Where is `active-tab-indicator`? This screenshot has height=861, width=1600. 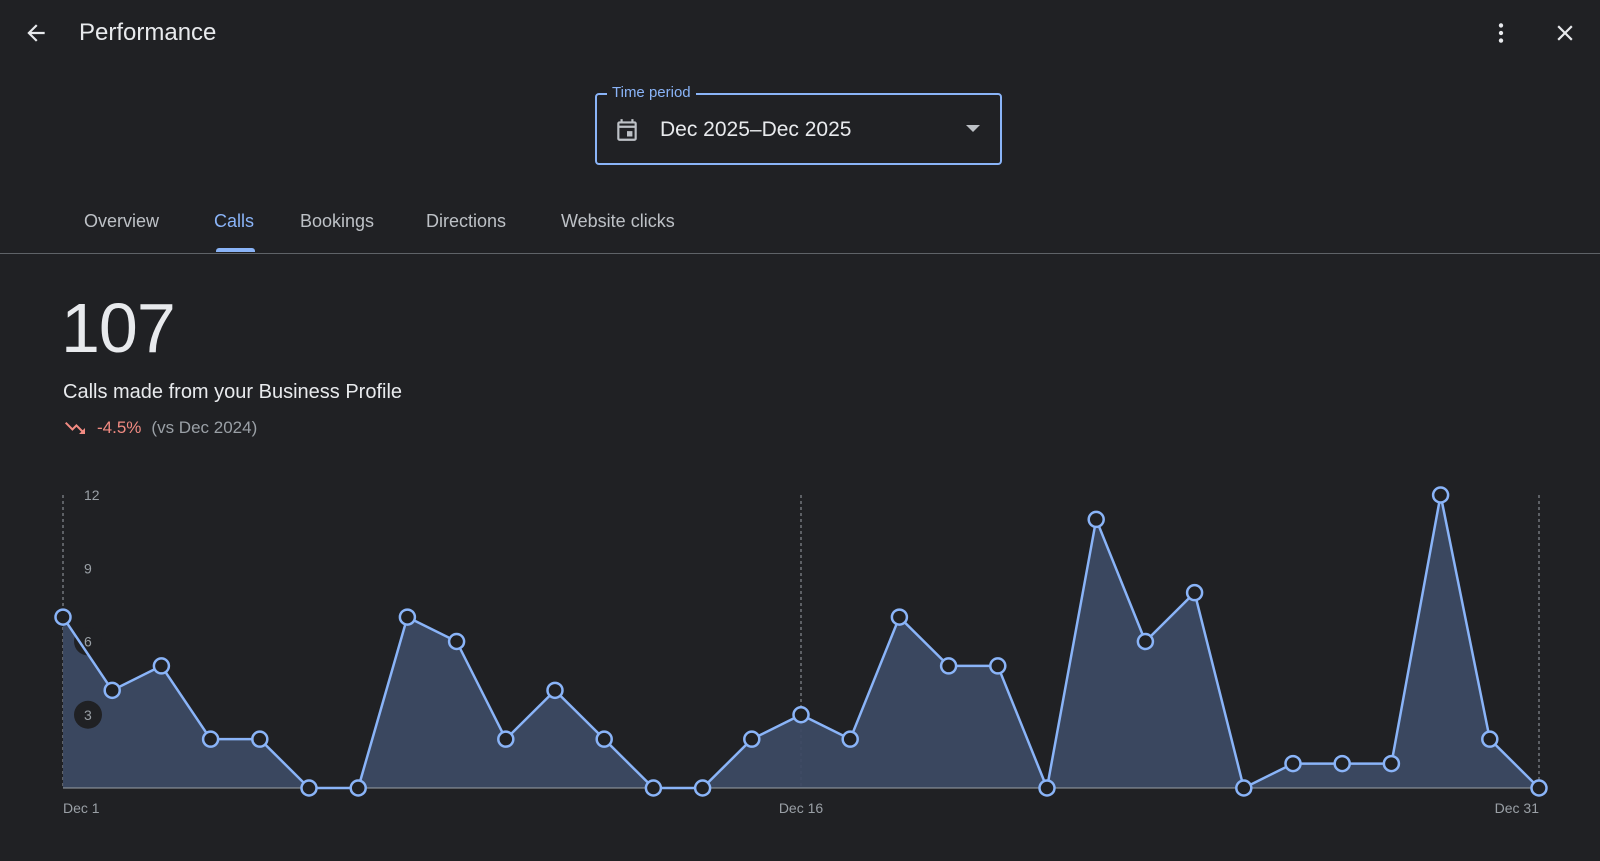
active-tab-indicator is located at coordinates (235, 250).